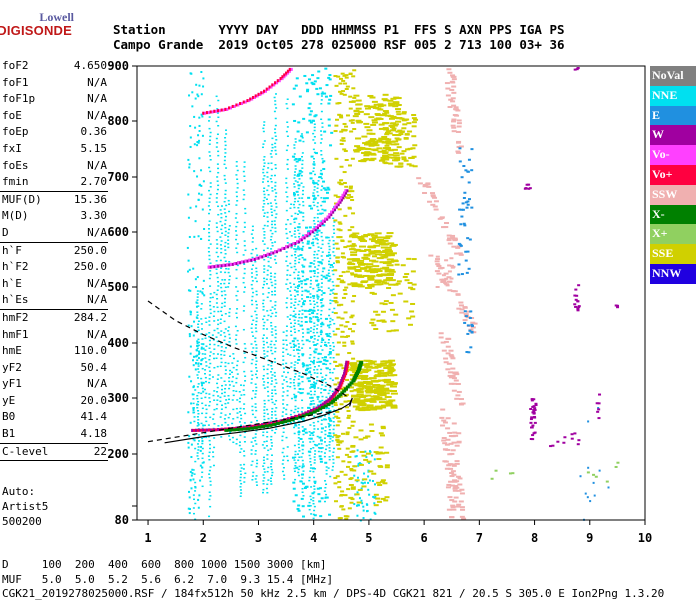  What do you see at coordinates (454, 111) in the screenshot?
I see `ssw-trace` at bounding box center [454, 111].